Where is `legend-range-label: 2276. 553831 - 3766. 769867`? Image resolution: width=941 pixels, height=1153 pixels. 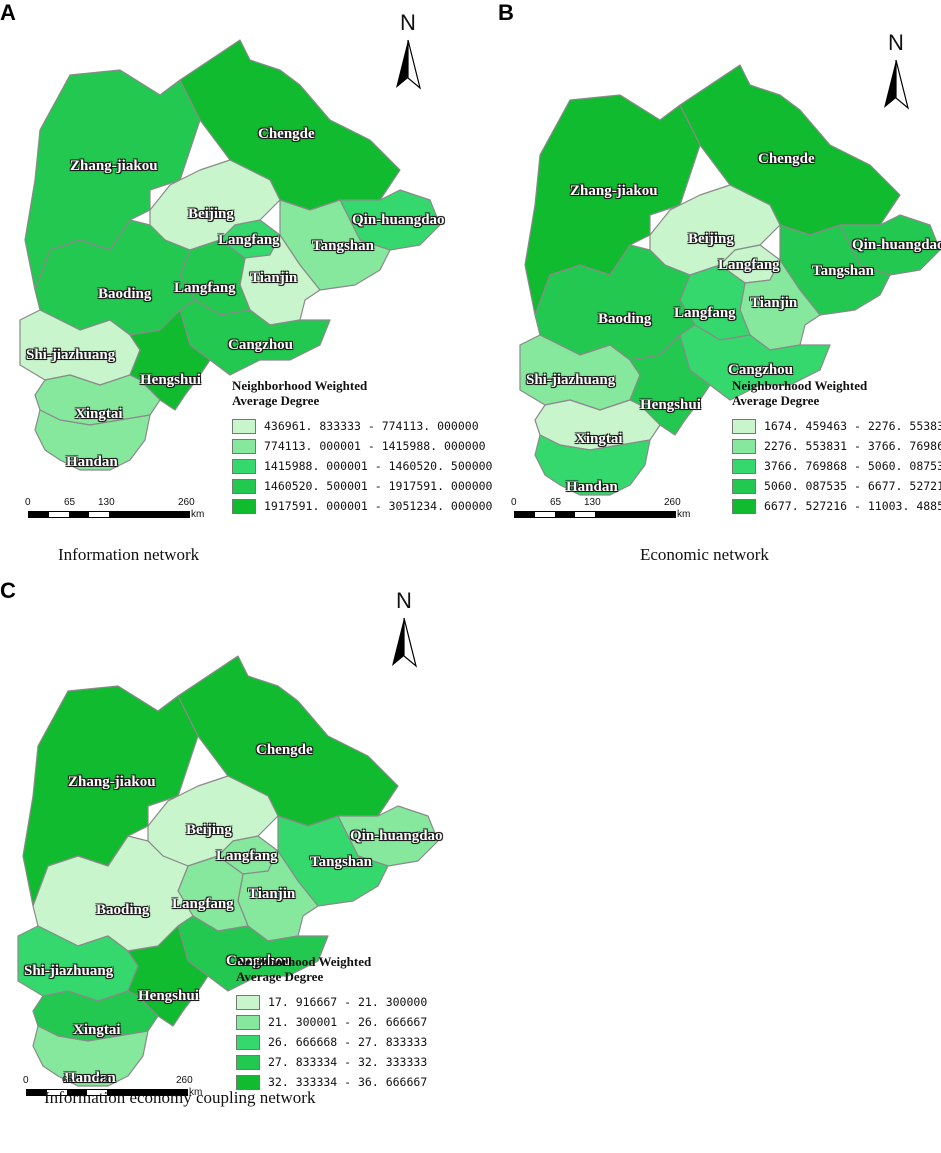
legend-range-label: 2276. 553831 - 3766. 769867 is located at coordinates (852, 446).